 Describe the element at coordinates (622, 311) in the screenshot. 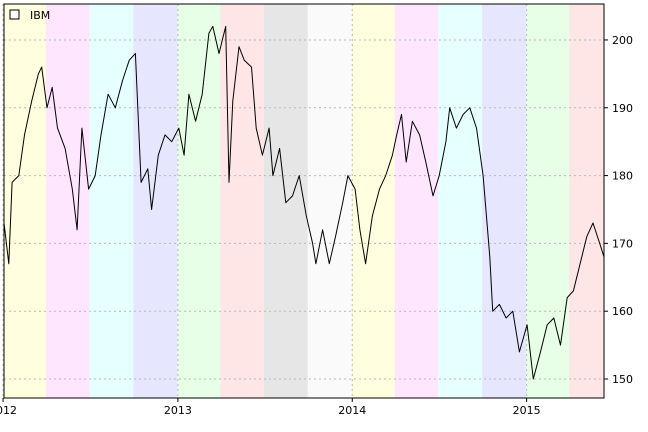

I see `y-tick-label: 160` at that location.